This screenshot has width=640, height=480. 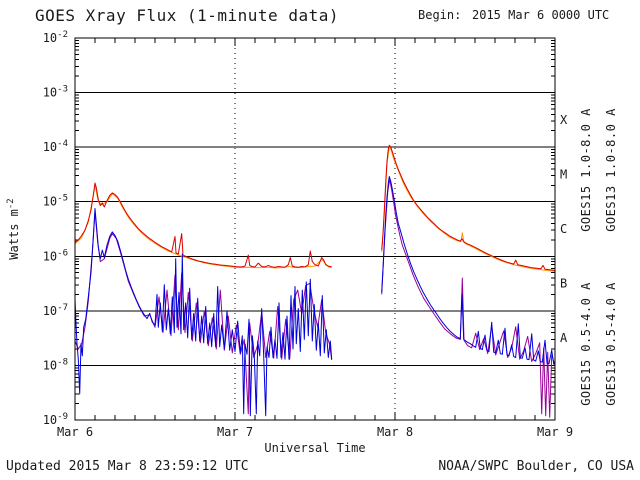 What do you see at coordinates (563, 229) in the screenshot?
I see `flare-class-label: C` at bounding box center [563, 229].